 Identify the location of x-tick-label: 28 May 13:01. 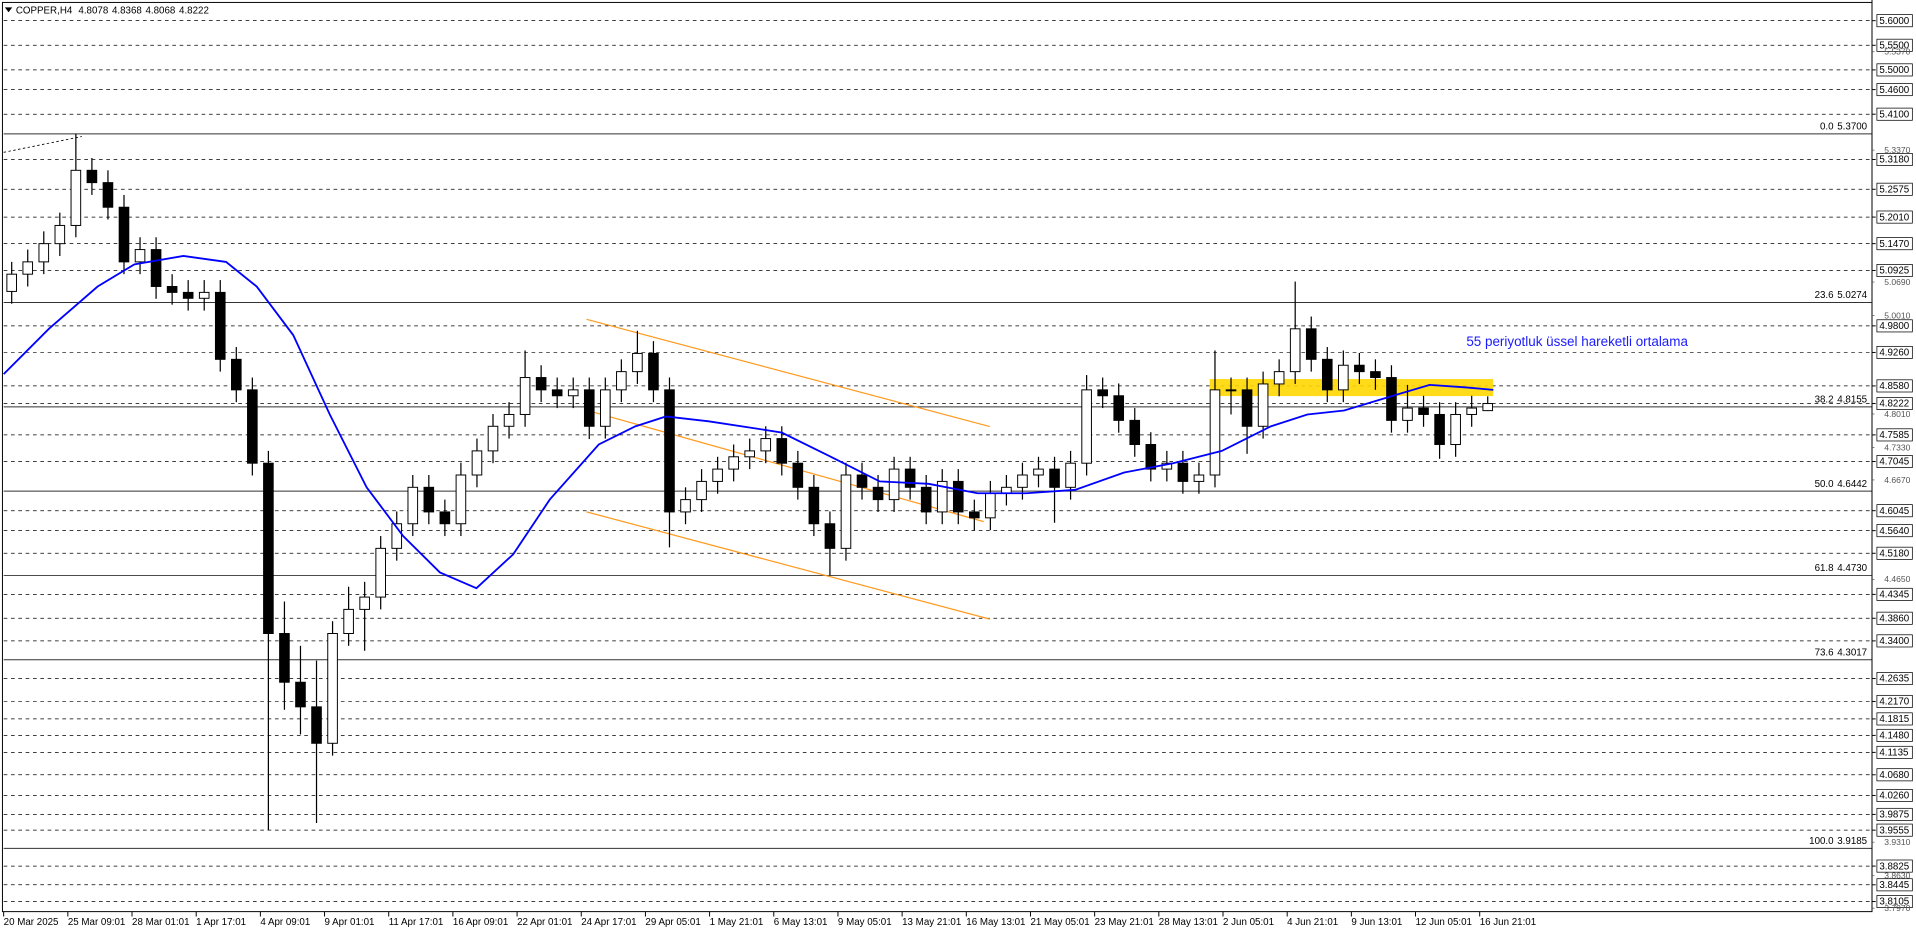
(1188, 922).